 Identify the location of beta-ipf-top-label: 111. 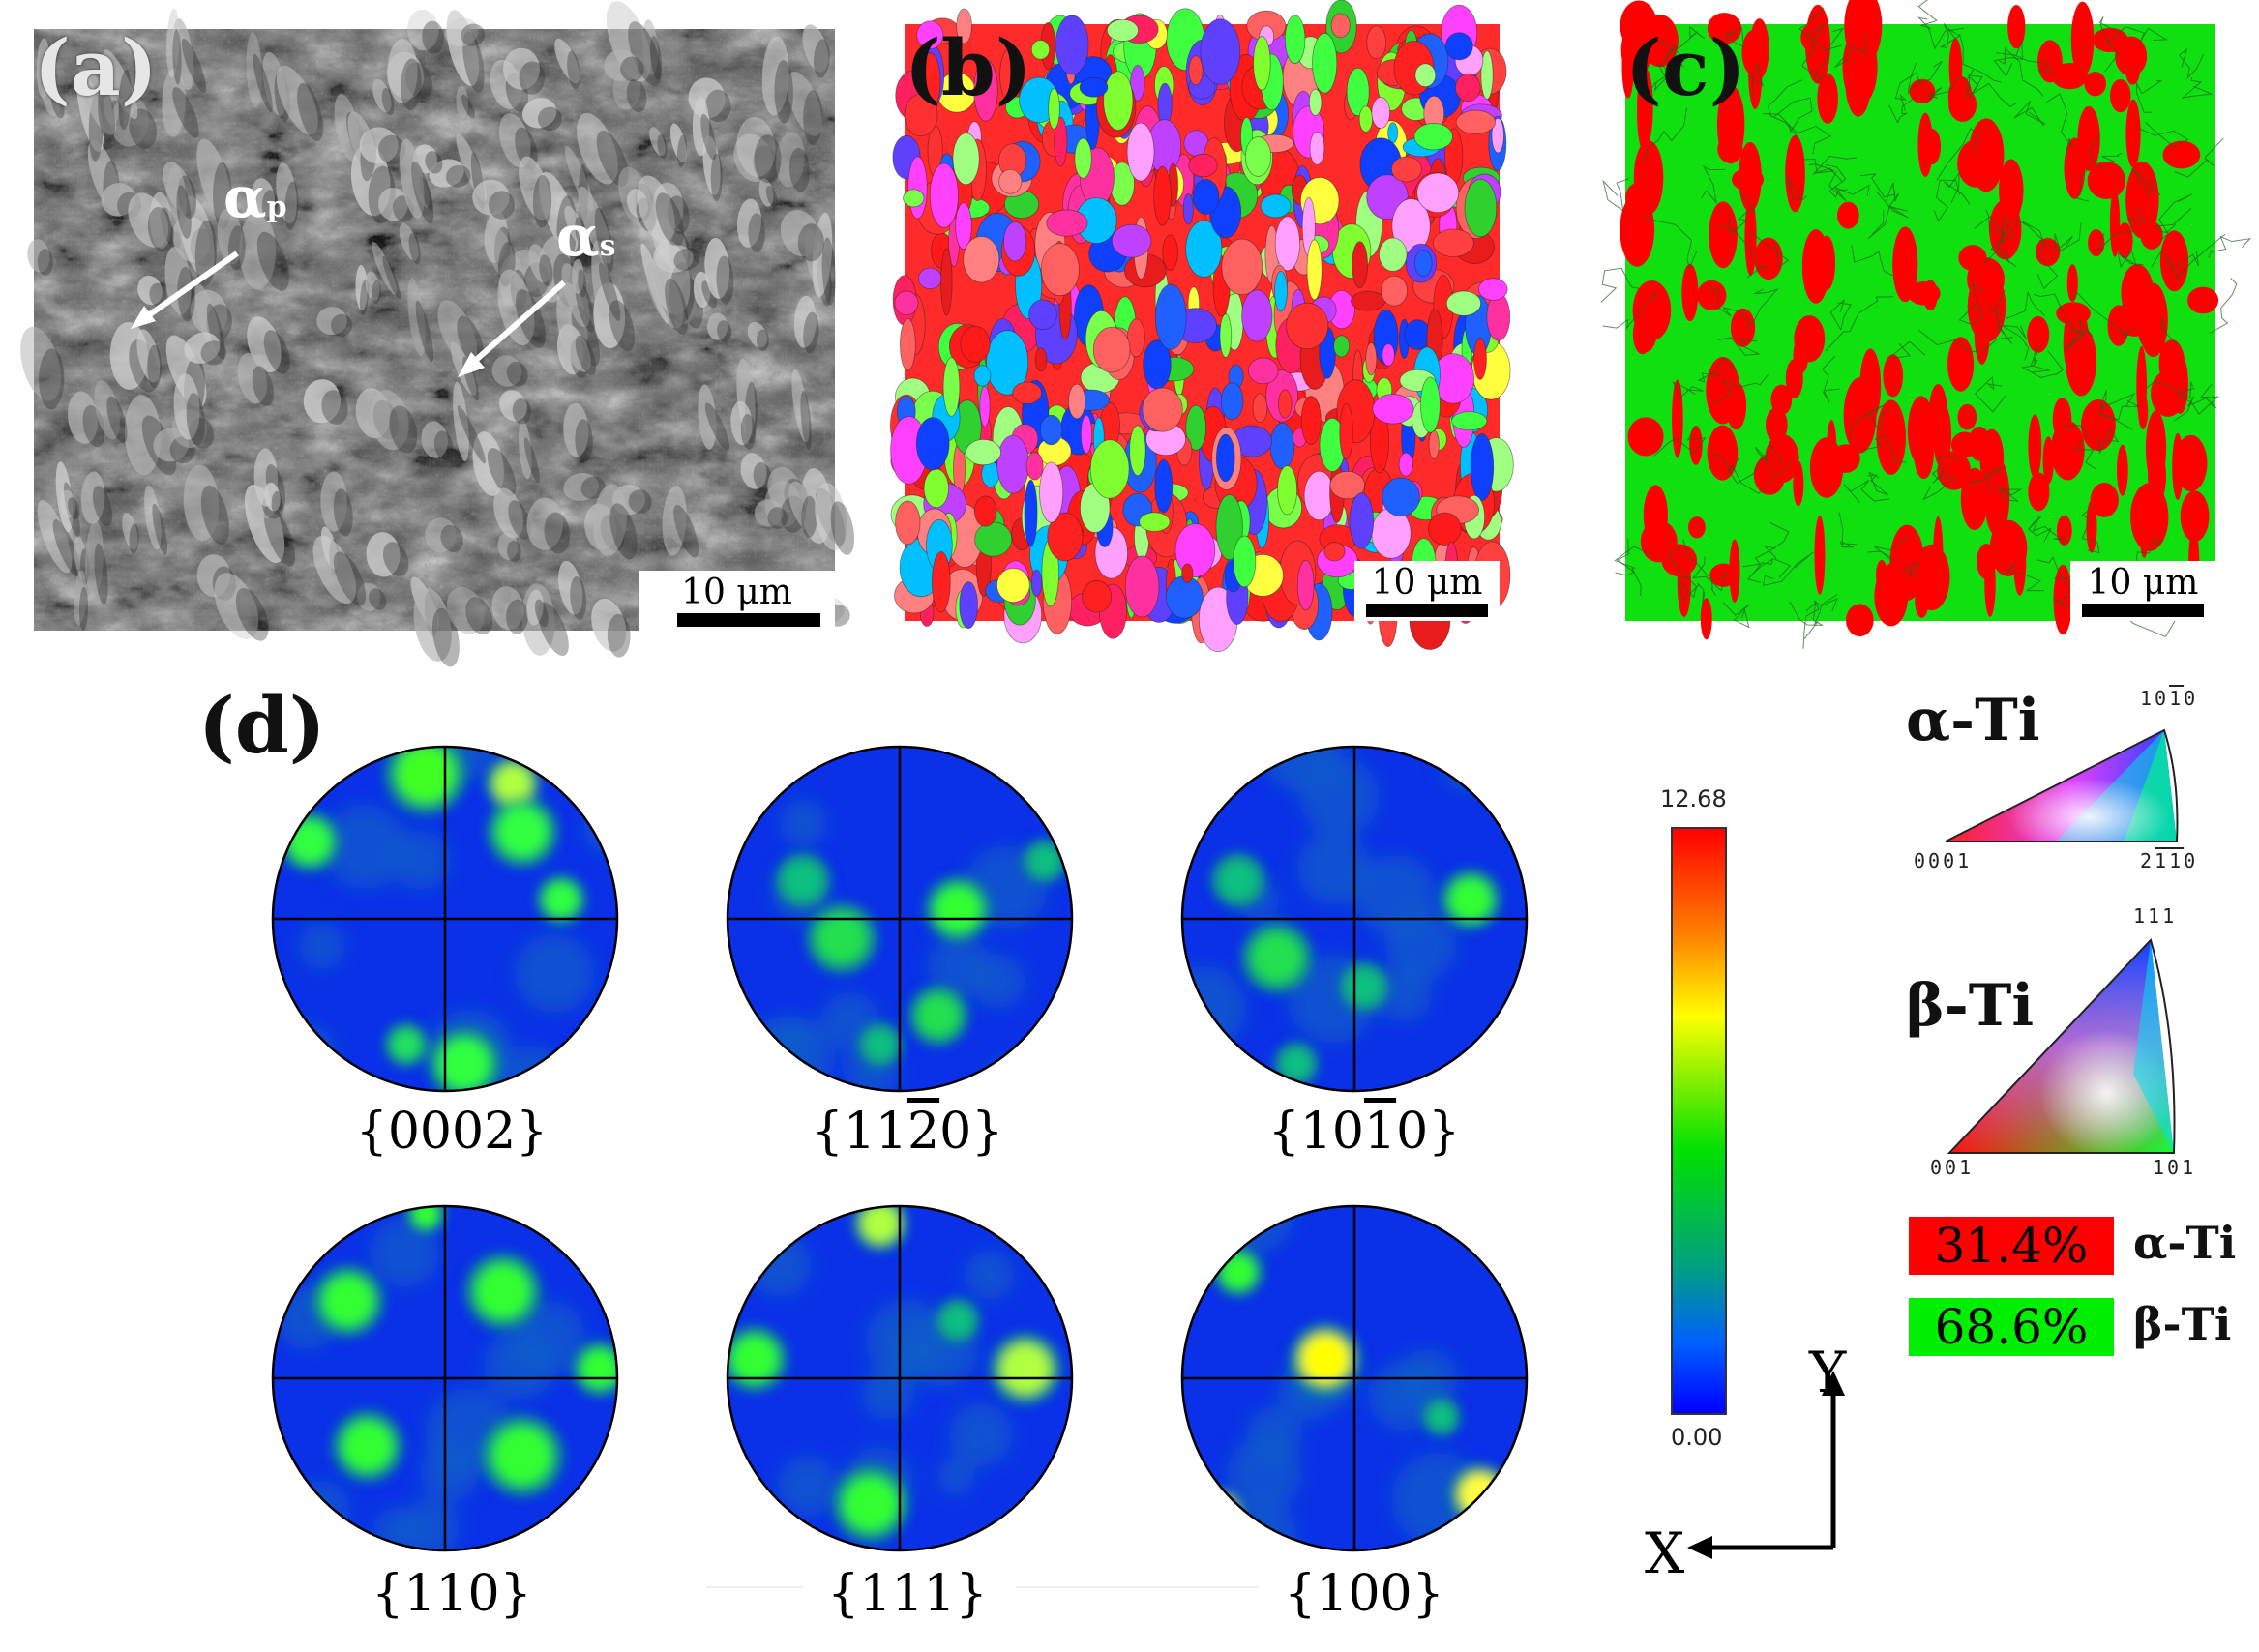
(2155, 916).